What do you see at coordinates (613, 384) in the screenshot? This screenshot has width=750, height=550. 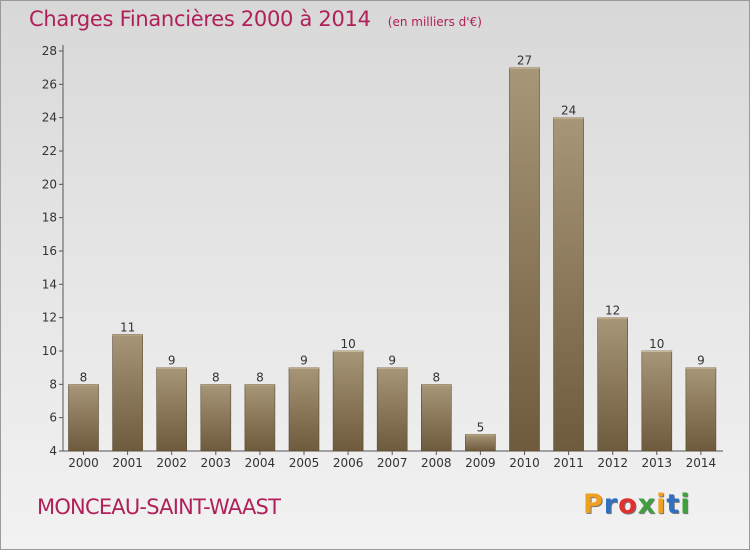 I see `bar-2012` at bounding box center [613, 384].